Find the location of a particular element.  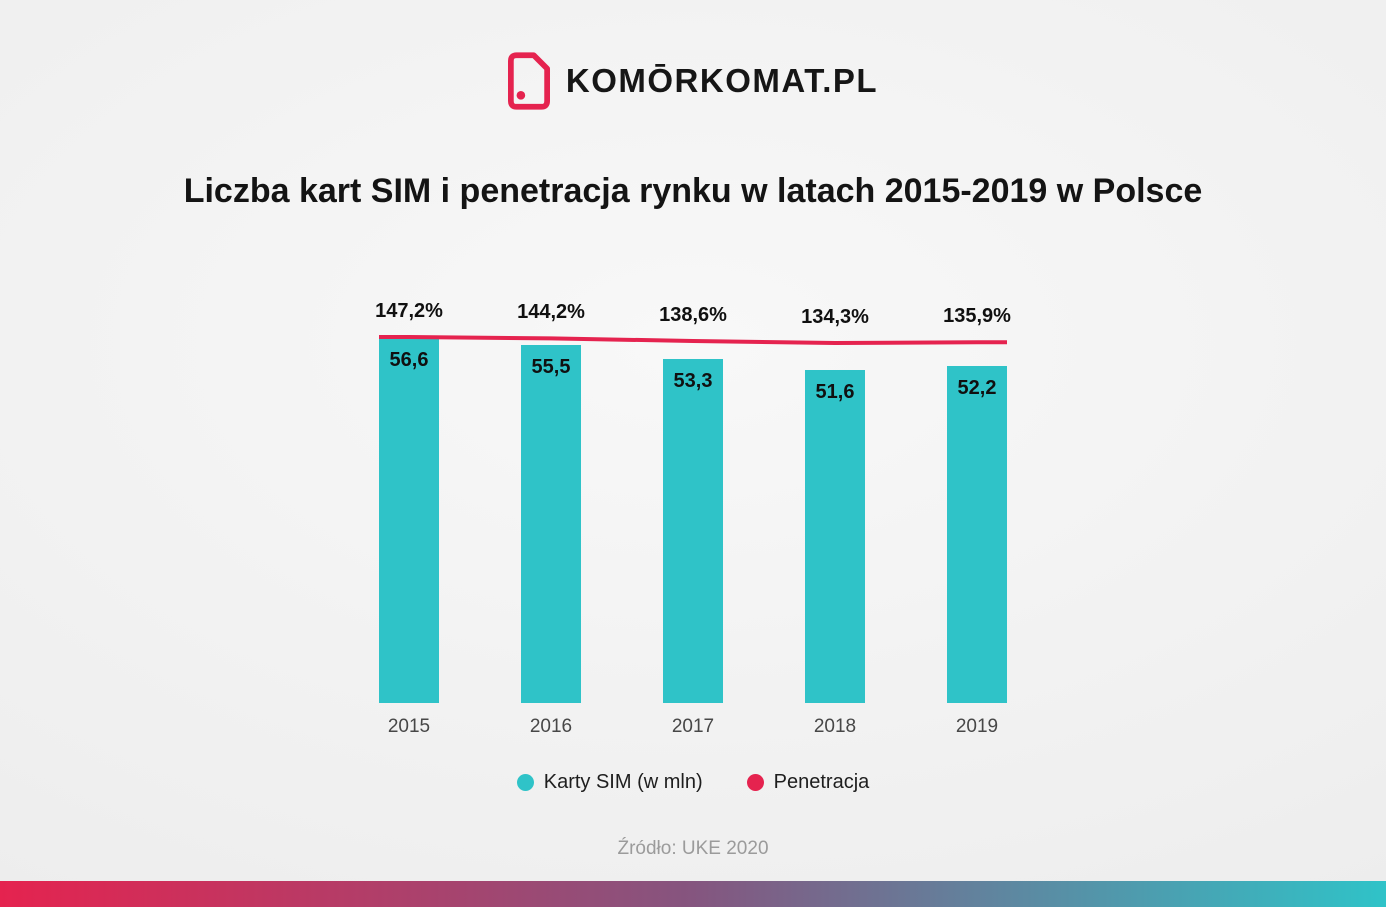

legend-dot-penetracja is located at coordinates (755, 782).